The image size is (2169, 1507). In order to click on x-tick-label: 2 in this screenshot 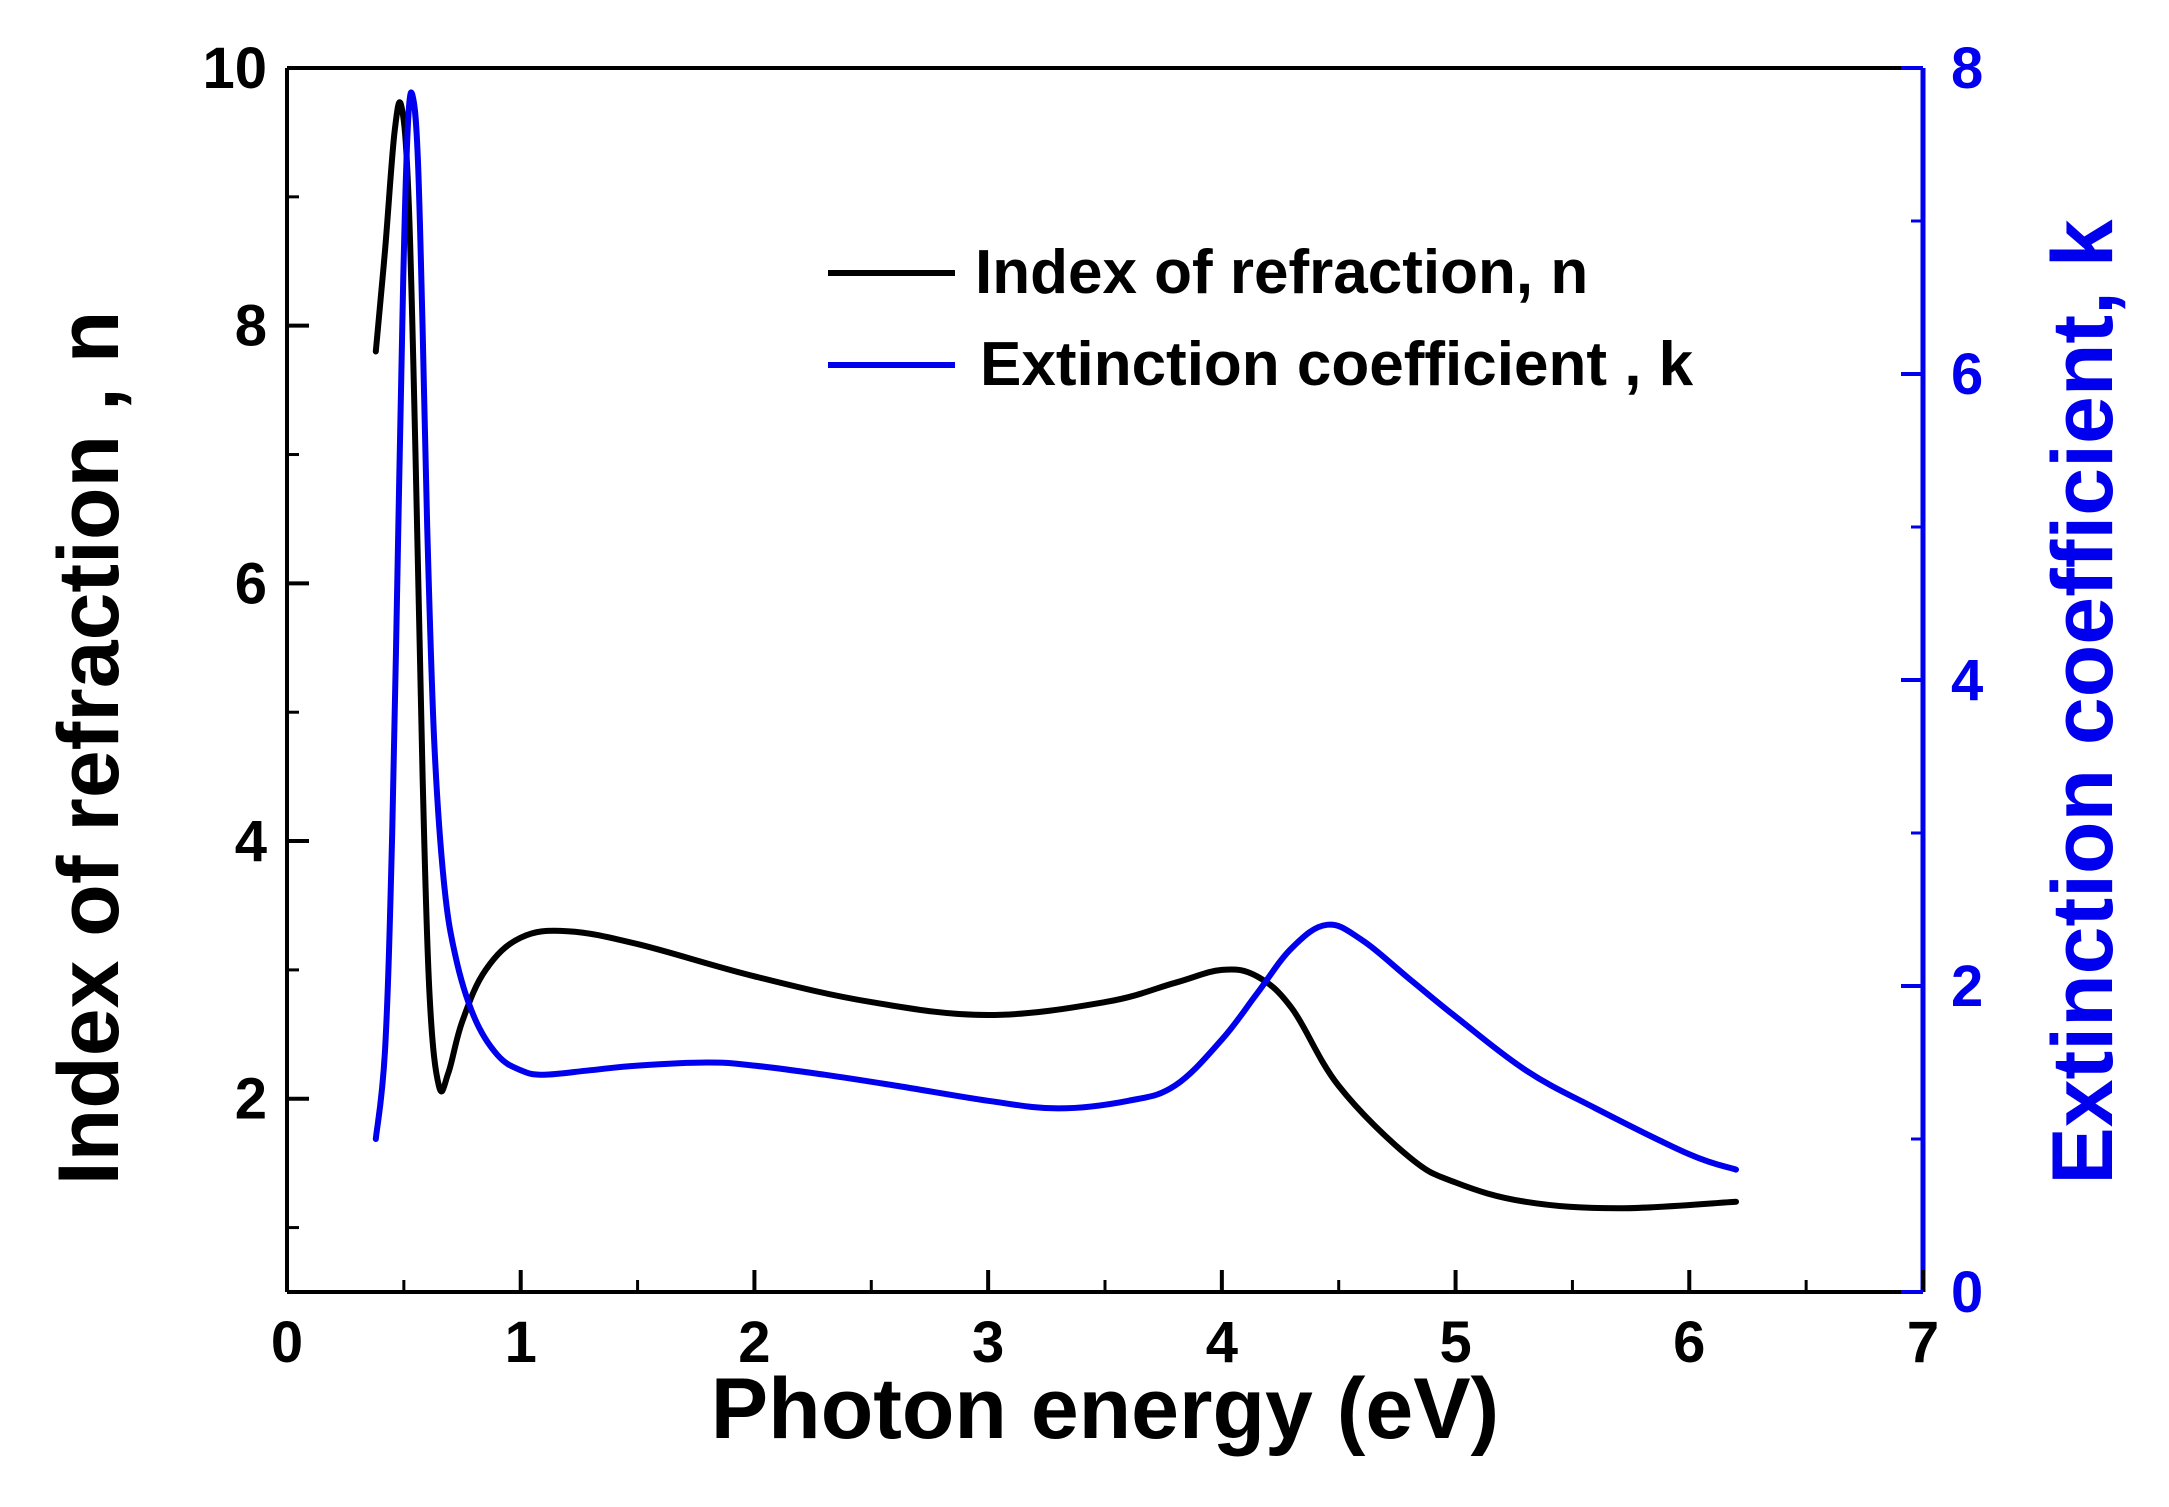, I will do `click(754, 1342)`.